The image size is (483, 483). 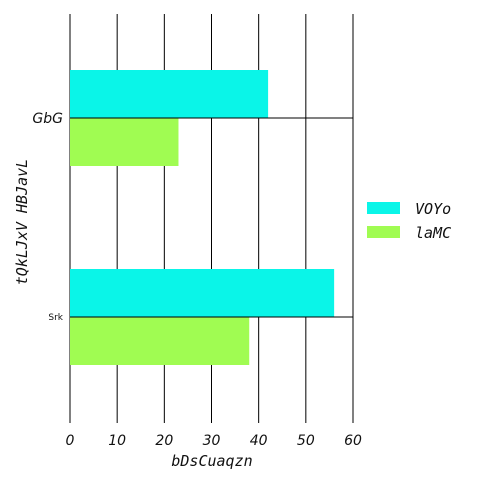 I want to click on bar-VOYo-GbG, so click(x=169, y=94).